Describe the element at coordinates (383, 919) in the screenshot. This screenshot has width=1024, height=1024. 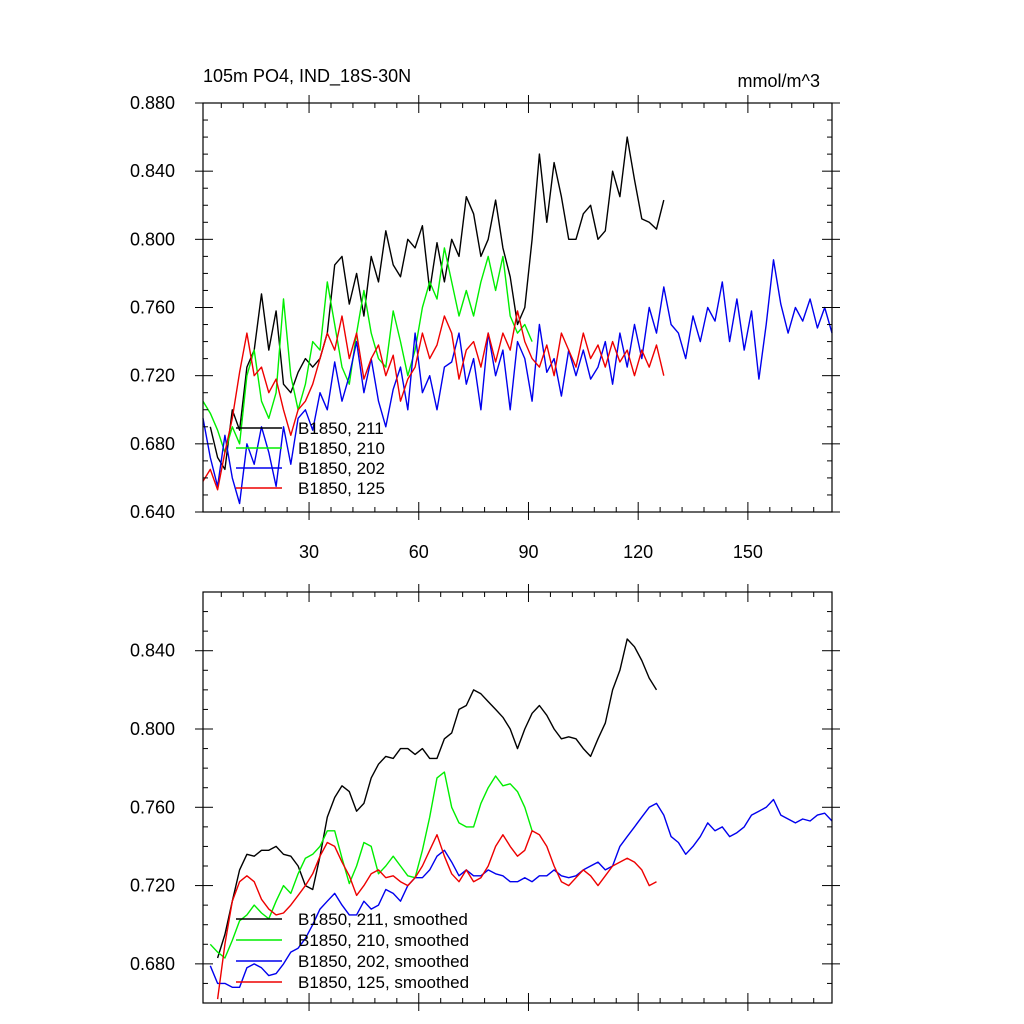
I see `chart2-legend-label-1: B1850, 211, smoothed` at that location.